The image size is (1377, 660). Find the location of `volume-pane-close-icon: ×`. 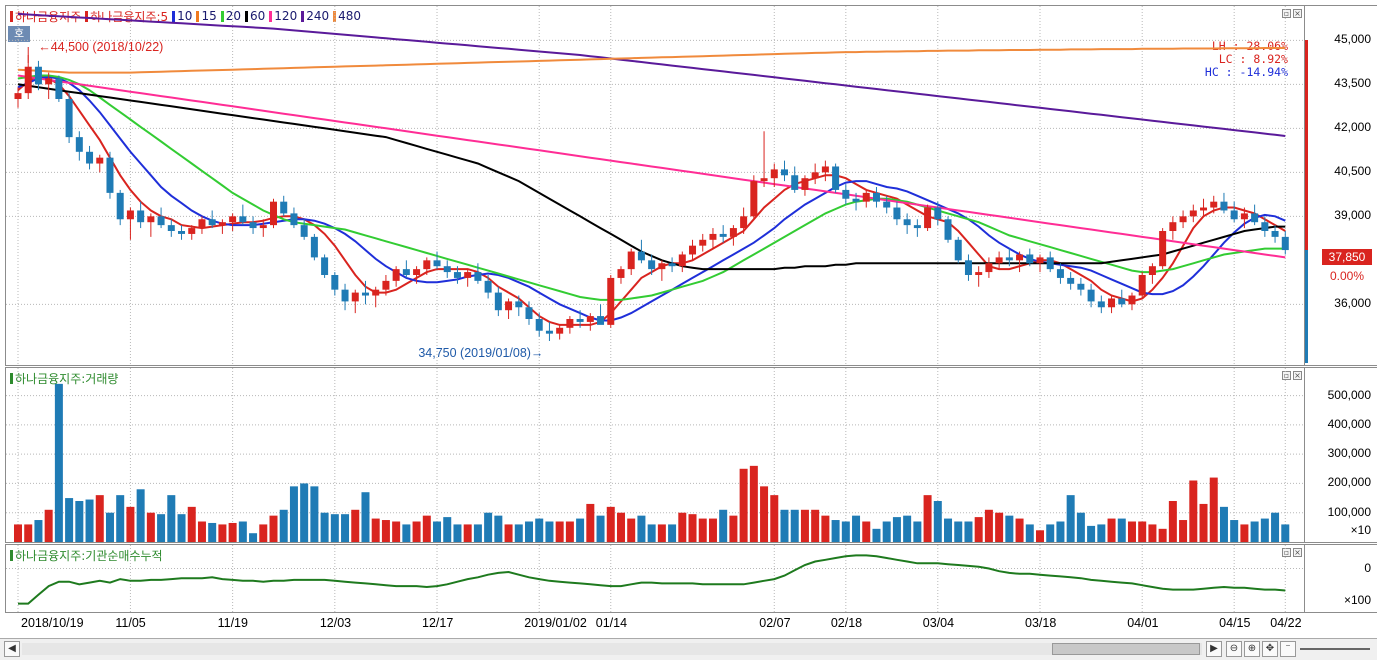

volume-pane-close-icon: × is located at coordinates (1297, 375).